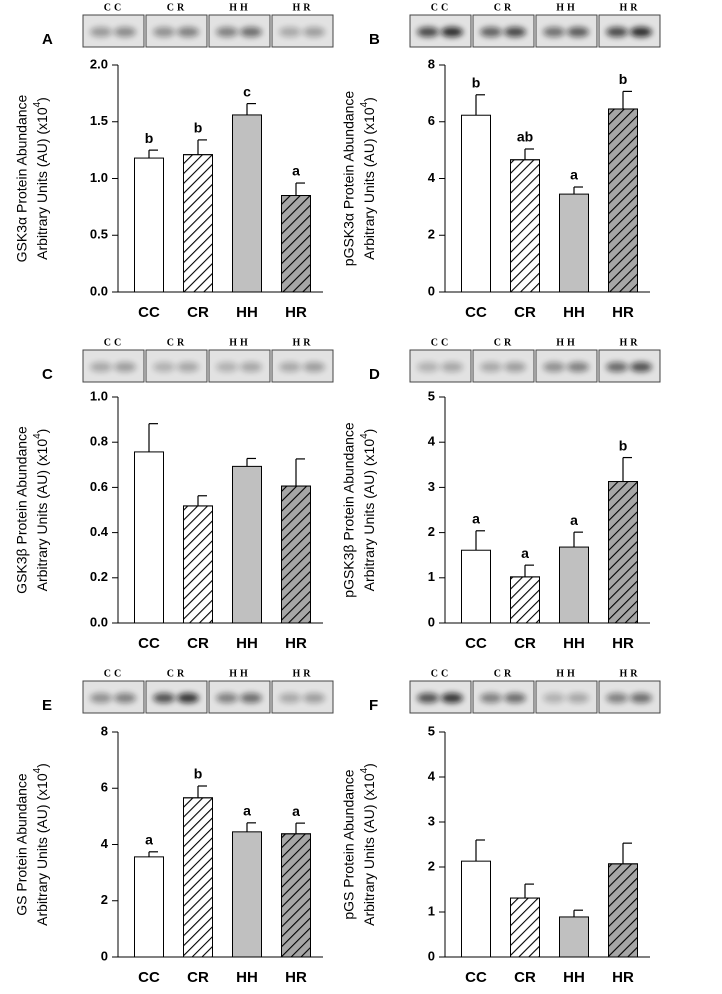 Image resolution: width=722 pixels, height=994 pixels. Describe the element at coordinates (431, 486) in the screenshot. I see `y-tick-label: 3` at that location.